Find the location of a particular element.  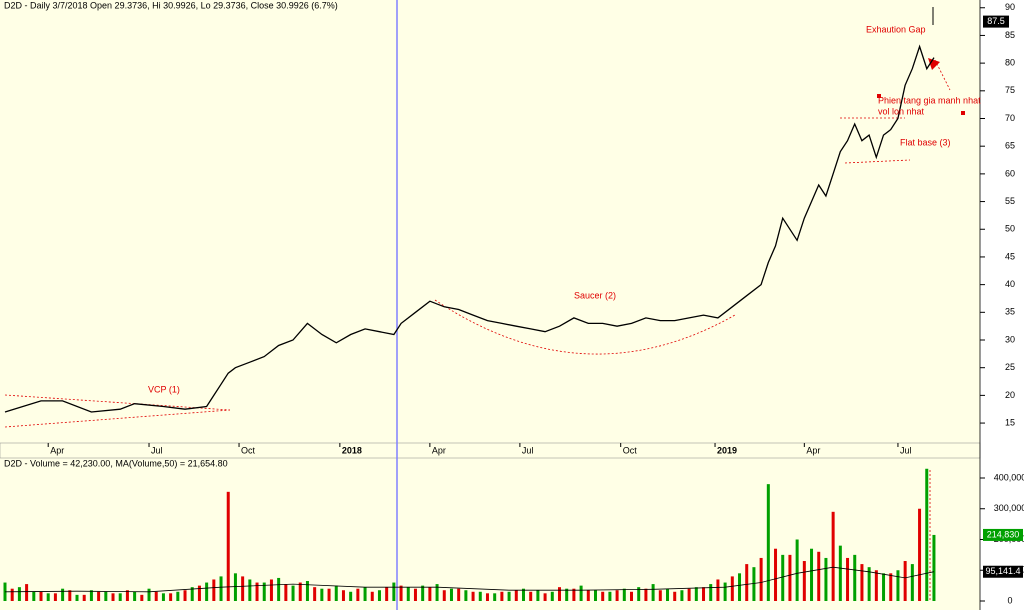

y-tick-label: 45 is located at coordinates (1010, 256).